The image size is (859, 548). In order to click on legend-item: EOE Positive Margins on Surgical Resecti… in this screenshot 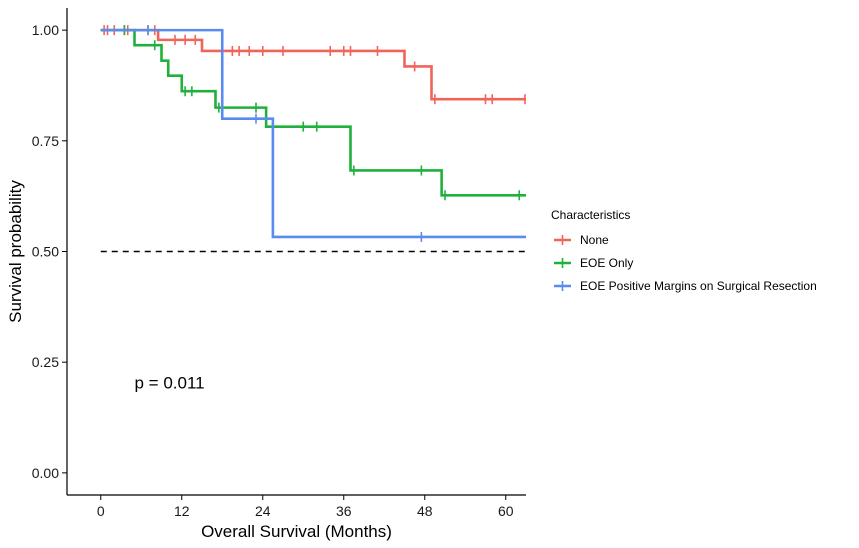, I will do `click(685, 286)`.